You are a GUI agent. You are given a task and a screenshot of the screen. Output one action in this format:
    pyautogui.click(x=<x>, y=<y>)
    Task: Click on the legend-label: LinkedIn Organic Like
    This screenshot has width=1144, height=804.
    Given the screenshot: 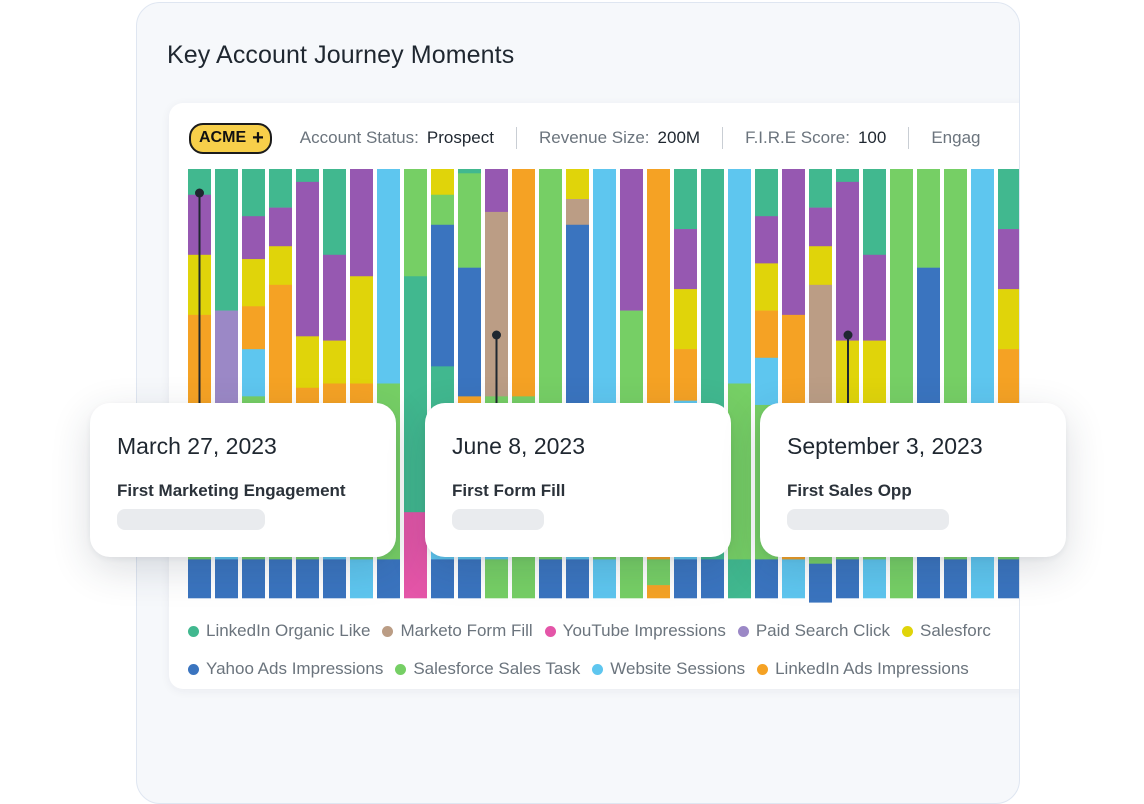 What is the action you would take?
    pyautogui.click(x=288, y=630)
    